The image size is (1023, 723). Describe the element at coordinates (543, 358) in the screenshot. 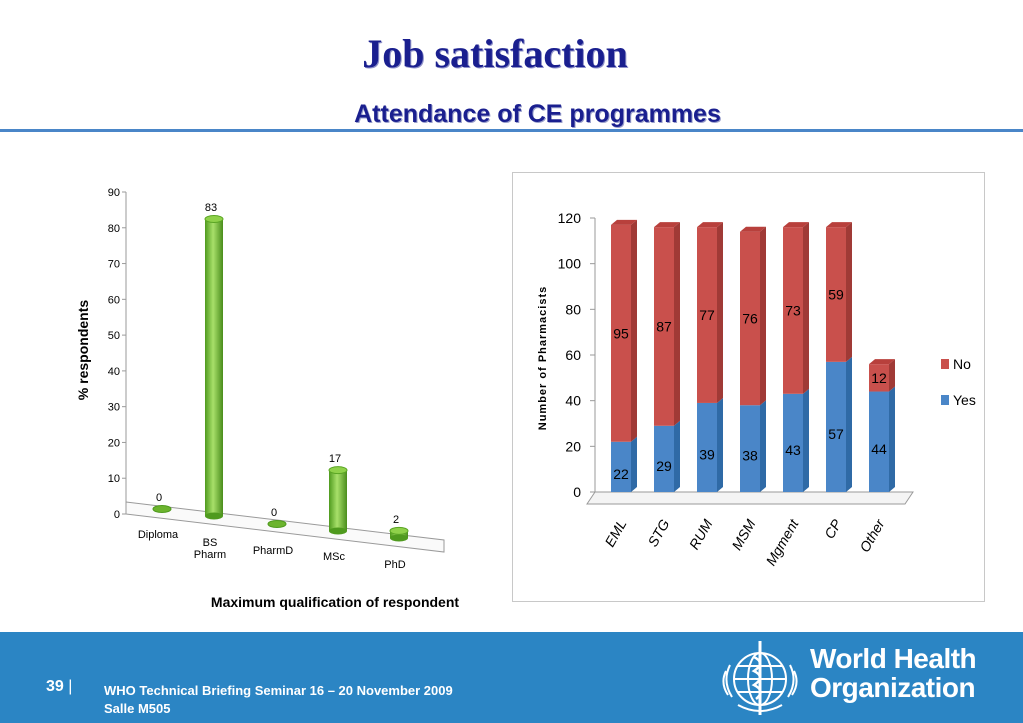

I see `y-axis-title: Number of Pharmacists` at that location.